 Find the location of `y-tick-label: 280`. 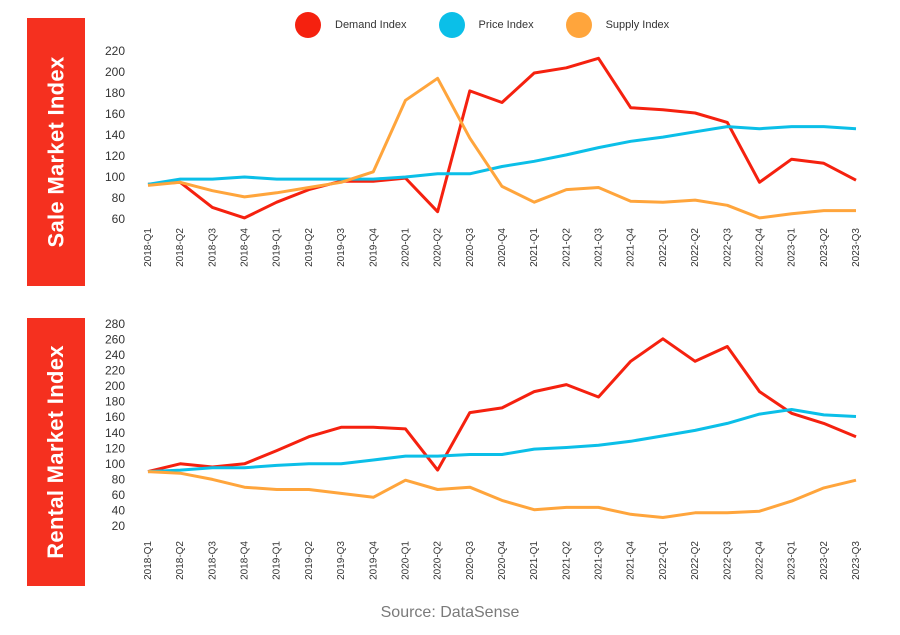

y-tick-label: 280 is located at coordinates (115, 324).